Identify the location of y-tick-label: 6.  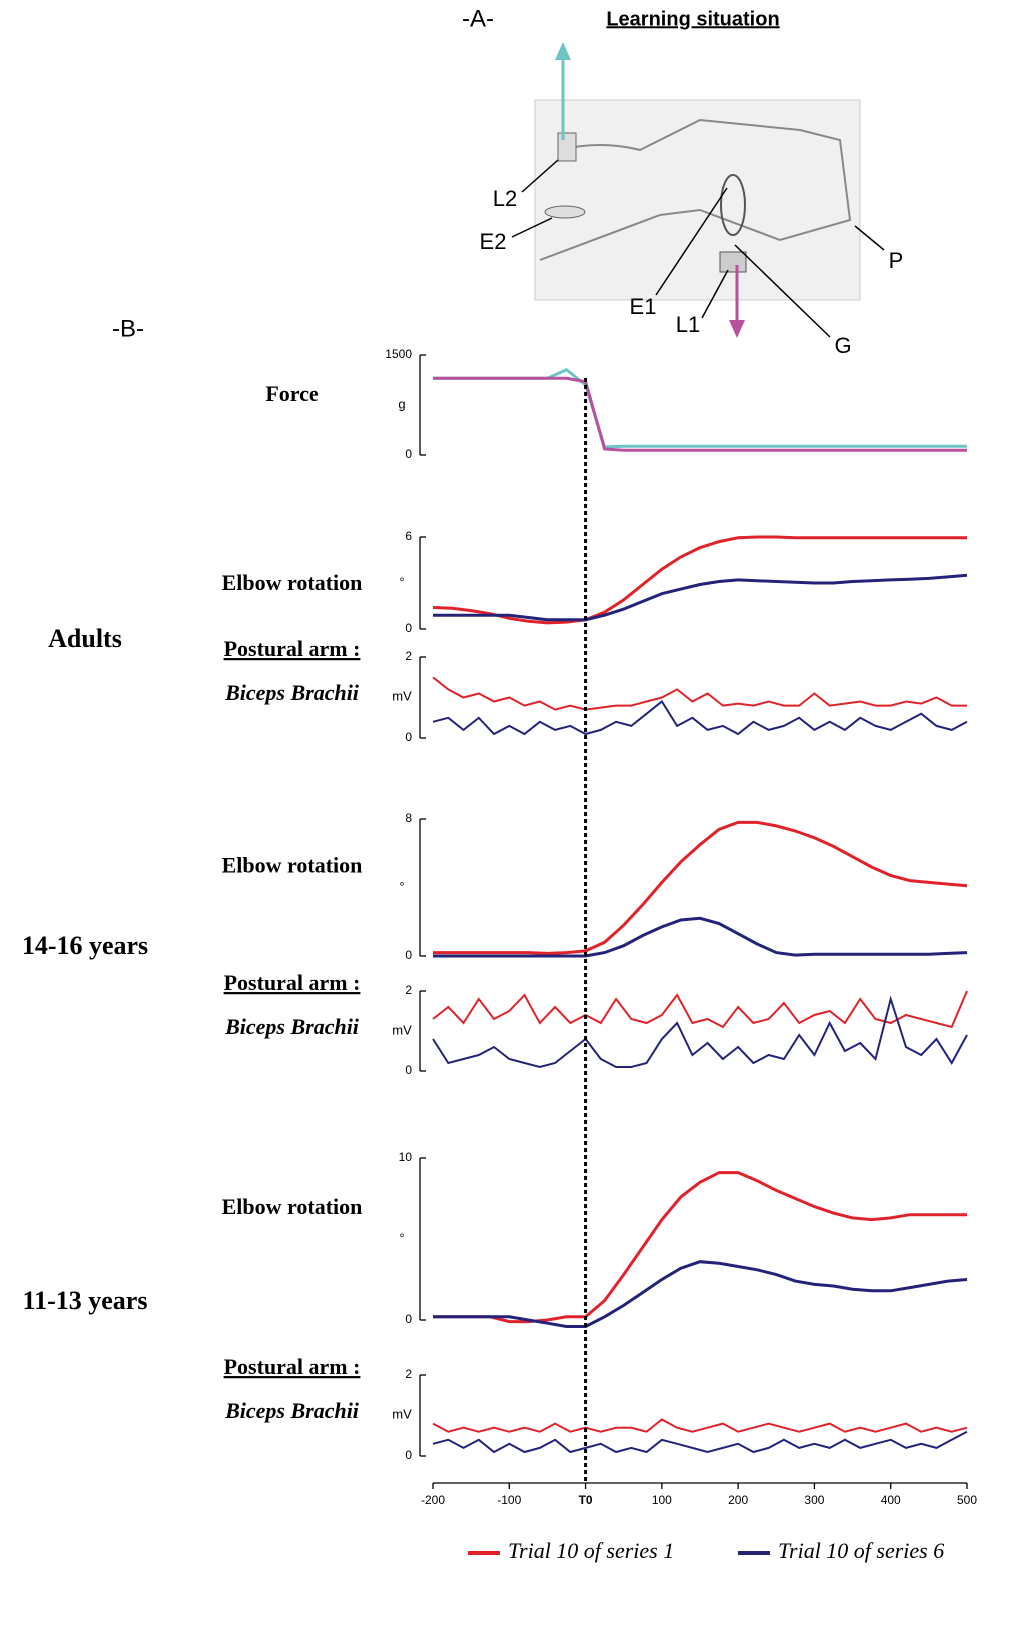
(408, 536).